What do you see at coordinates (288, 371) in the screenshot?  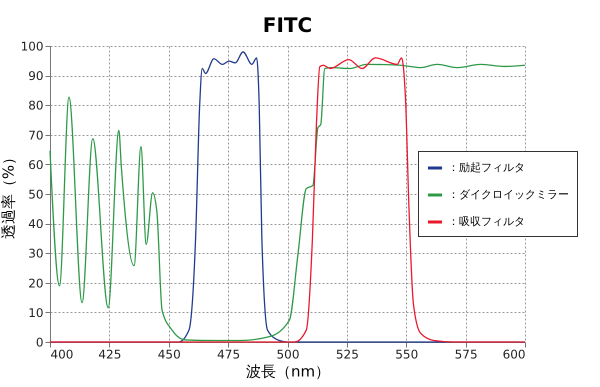 I see `x-axis-title: 波長（nm）` at bounding box center [288, 371].